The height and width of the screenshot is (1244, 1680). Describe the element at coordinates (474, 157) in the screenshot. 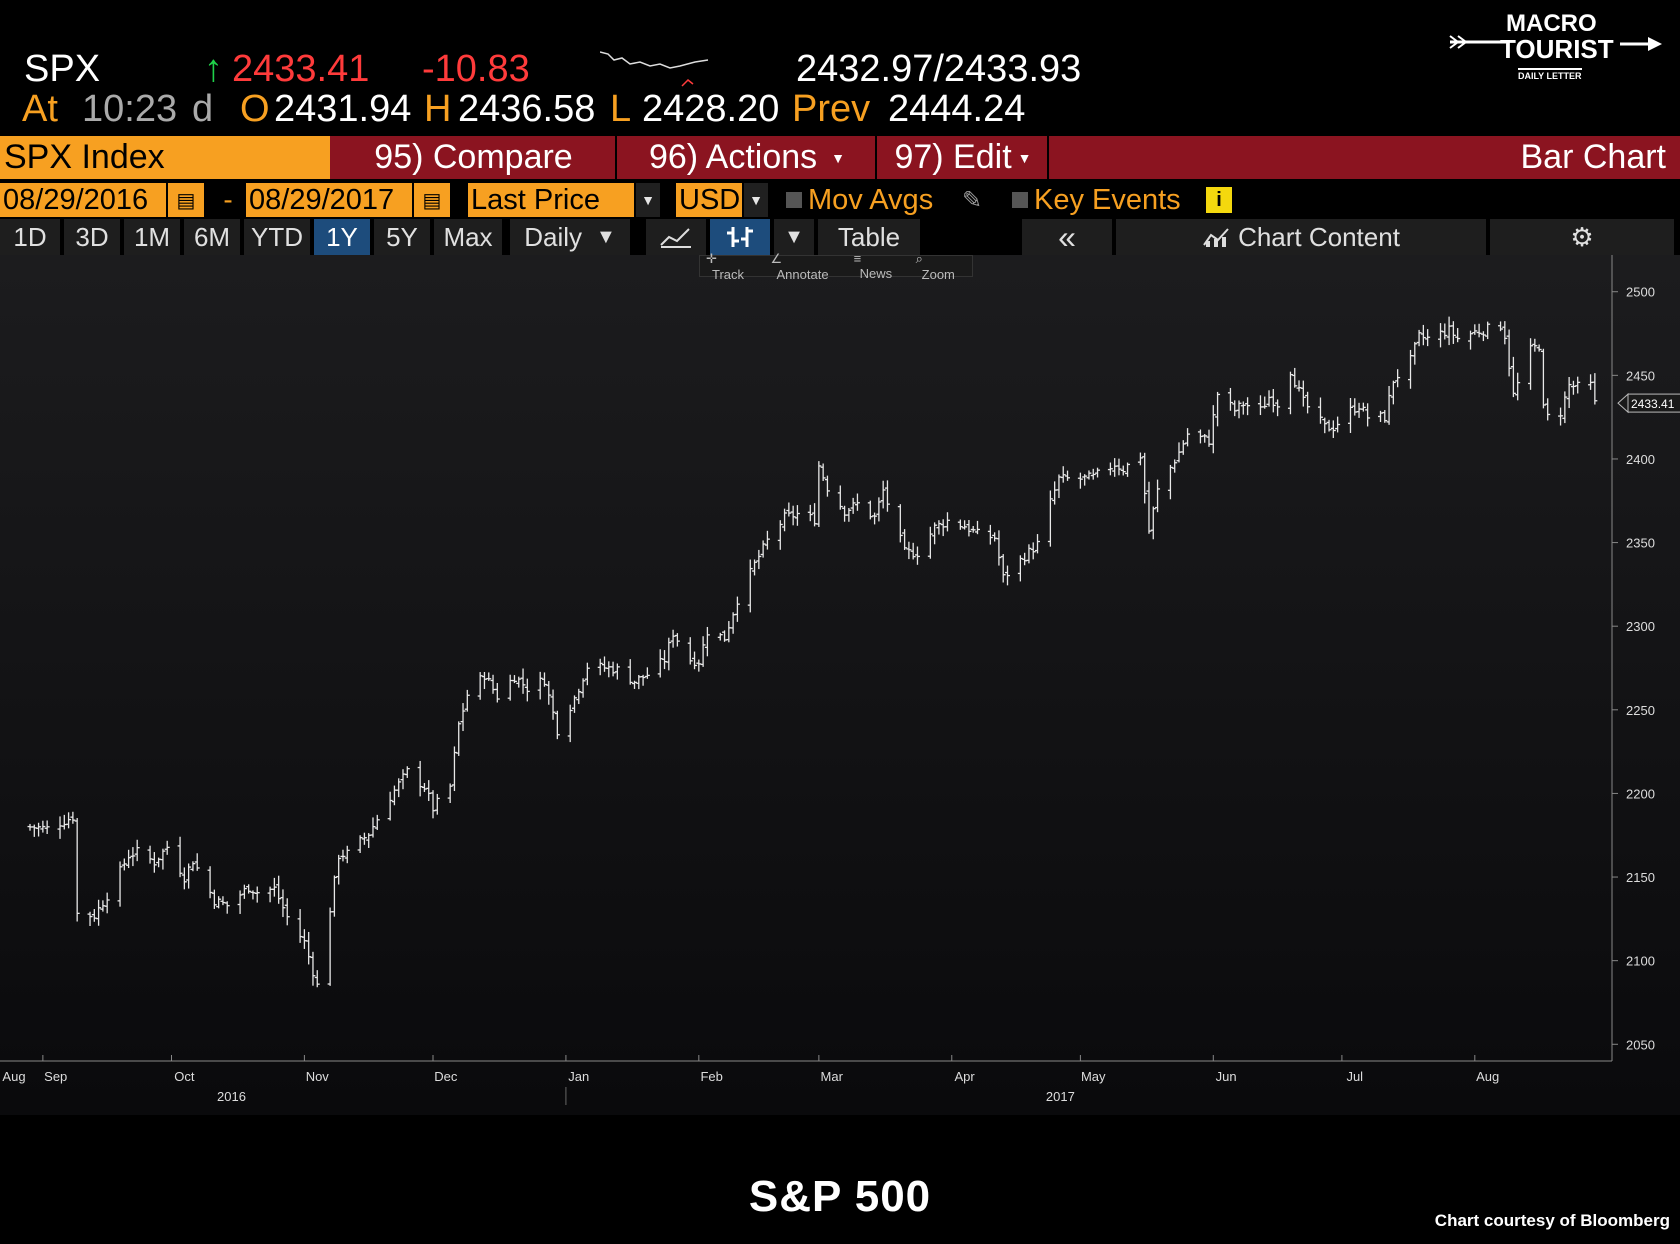

I see `compare-button: 95) Compare` at that location.